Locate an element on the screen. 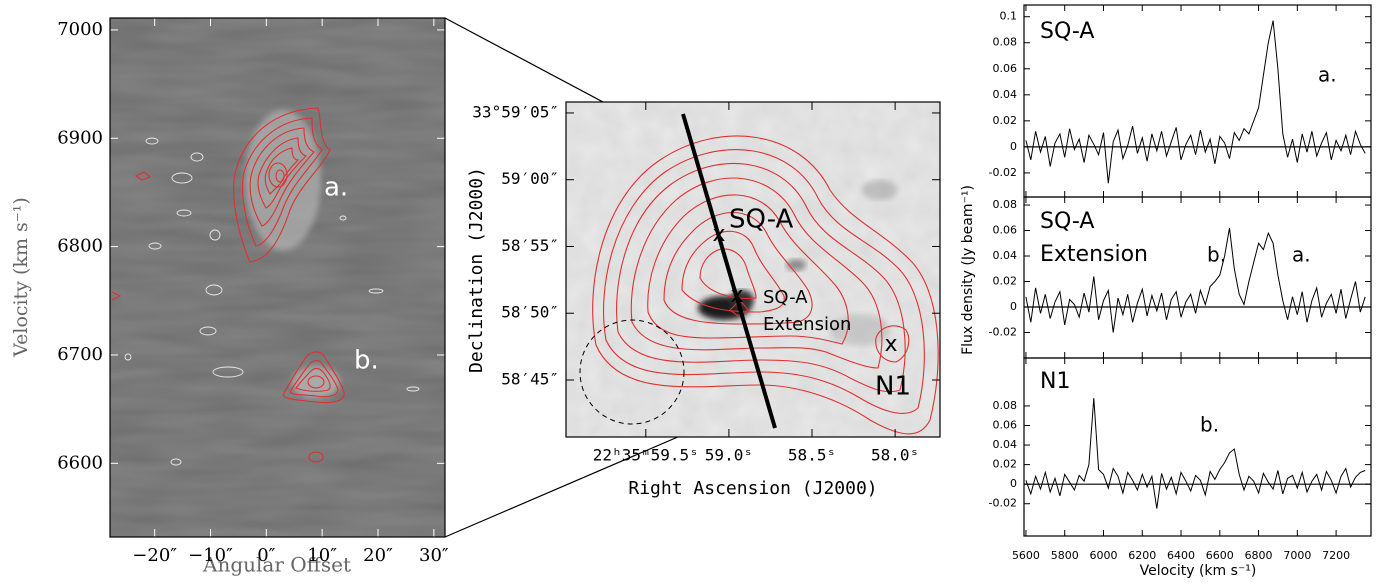 The height and width of the screenshot is (583, 1387). sky-annotations: SQ-A SQ-A Extension N1 x x x is located at coordinates (811, 303).